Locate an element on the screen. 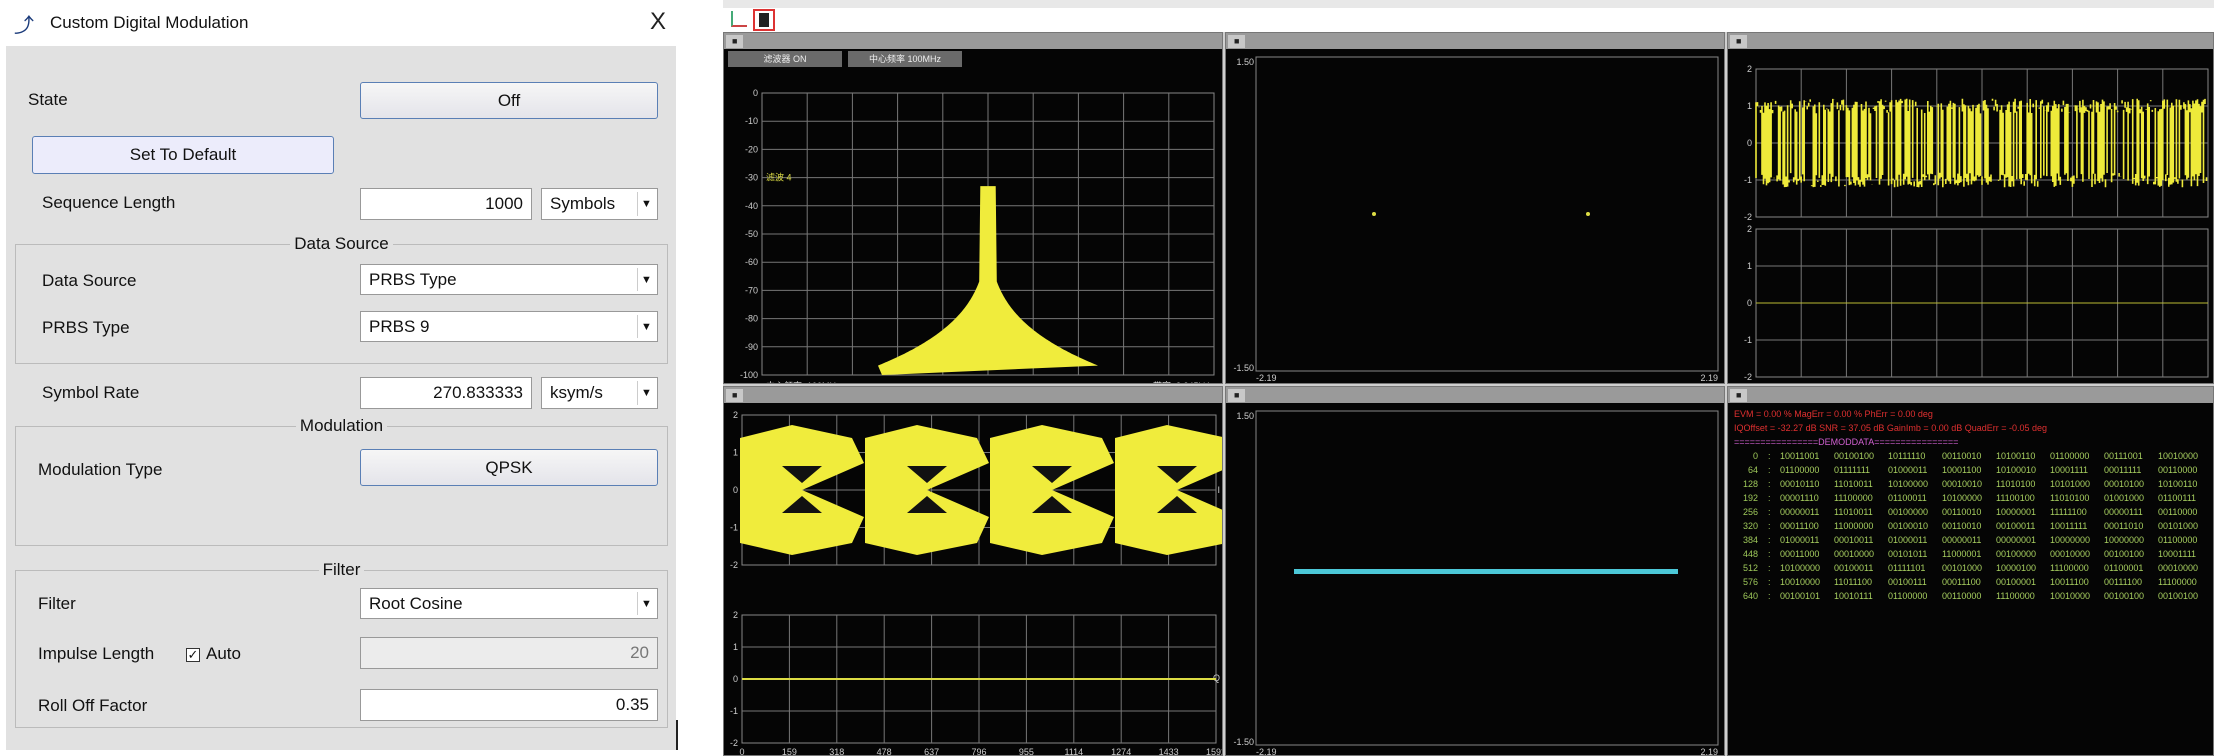  demod-bits: 00011000 is located at coordinates (1799, 554).